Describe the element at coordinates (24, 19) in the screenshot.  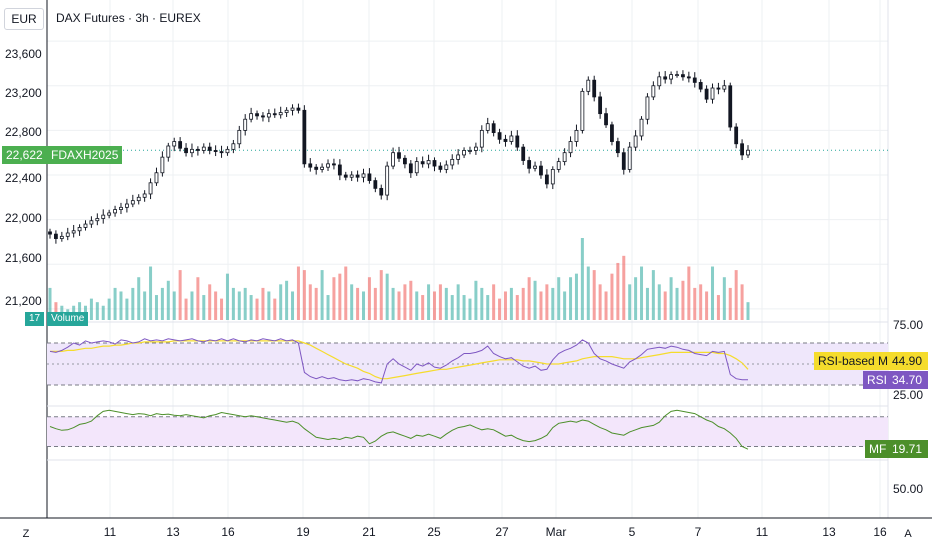
I see `currency-label: EUR` at that location.